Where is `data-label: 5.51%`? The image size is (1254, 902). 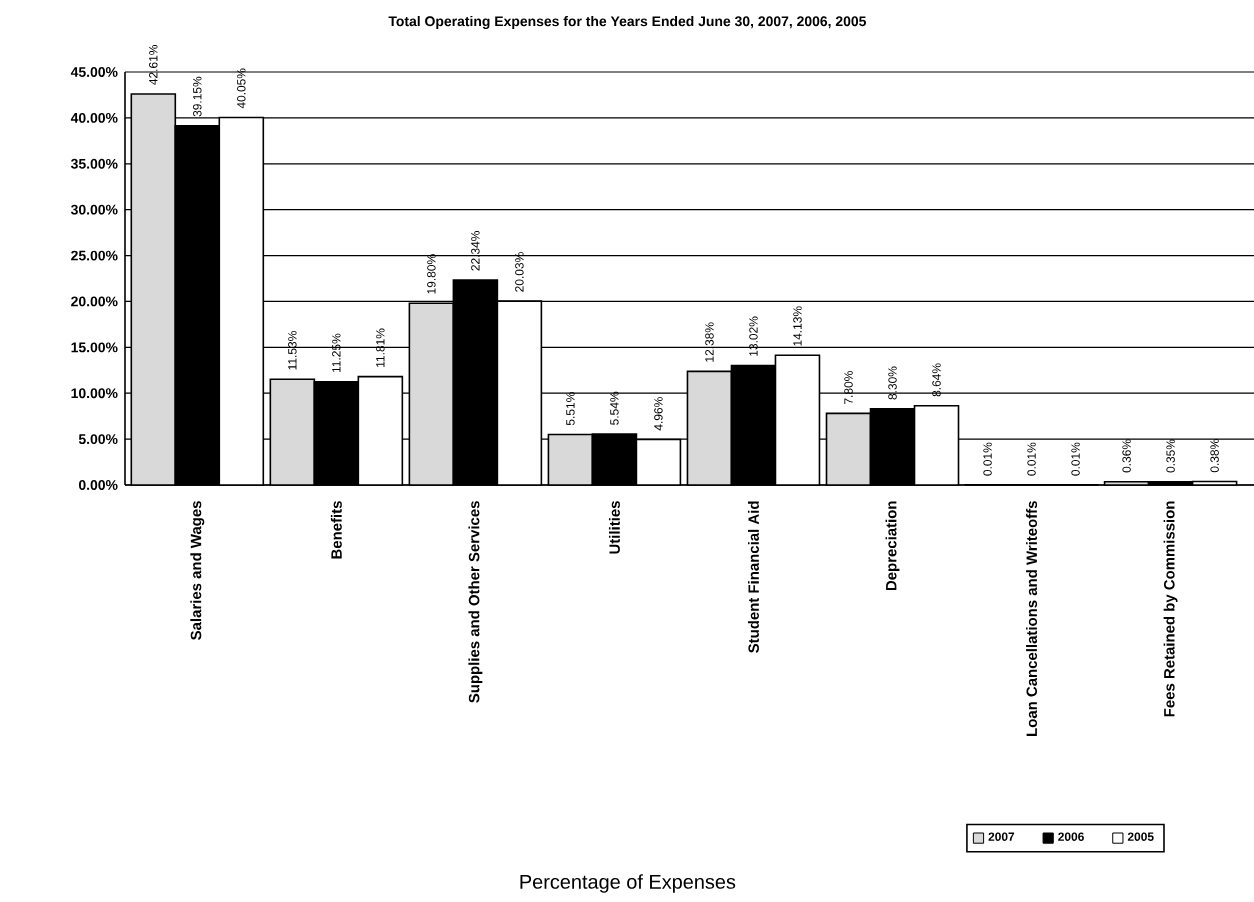
data-label: 5.51% is located at coordinates (570, 409).